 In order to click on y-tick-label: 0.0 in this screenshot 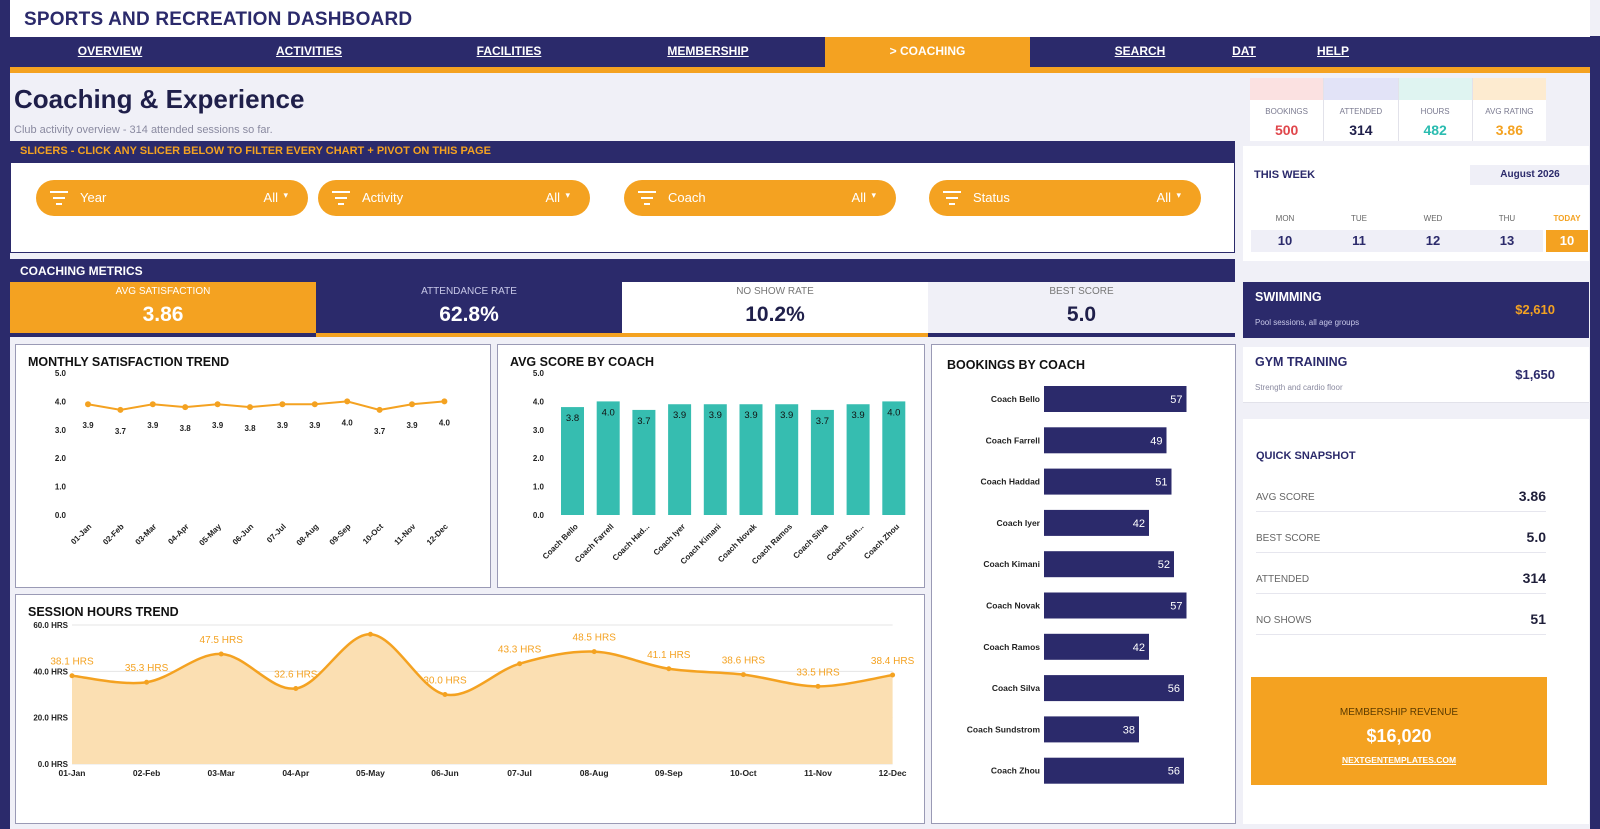, I will do `click(539, 515)`.